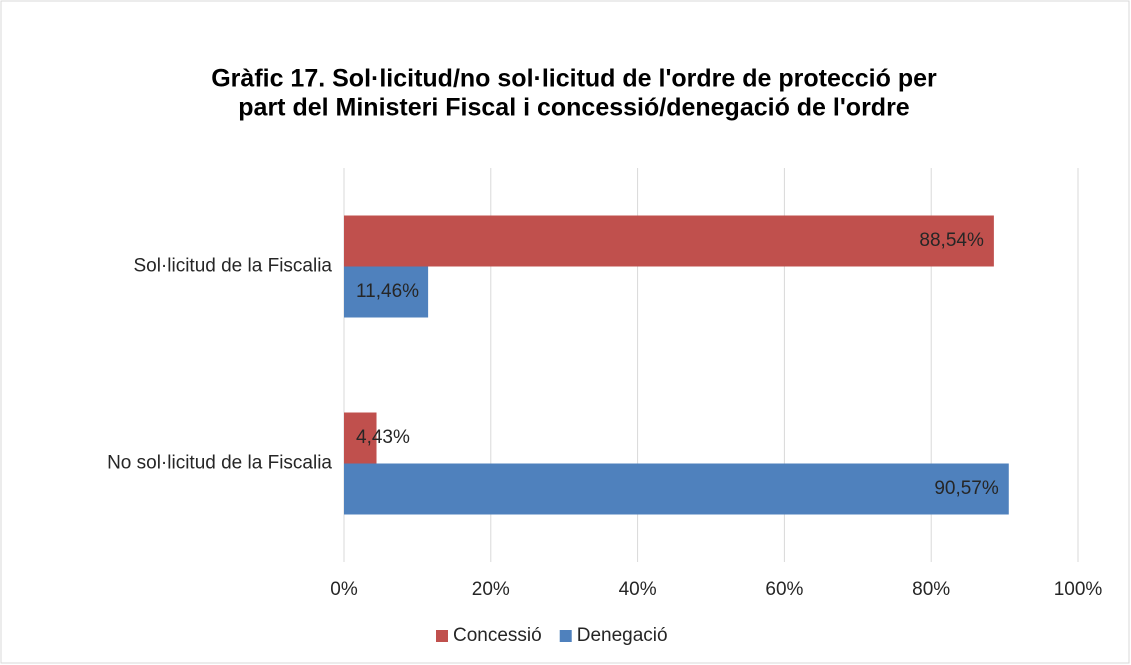  Describe the element at coordinates (622, 635) in the screenshot. I see `legend-label: Denegació` at that location.